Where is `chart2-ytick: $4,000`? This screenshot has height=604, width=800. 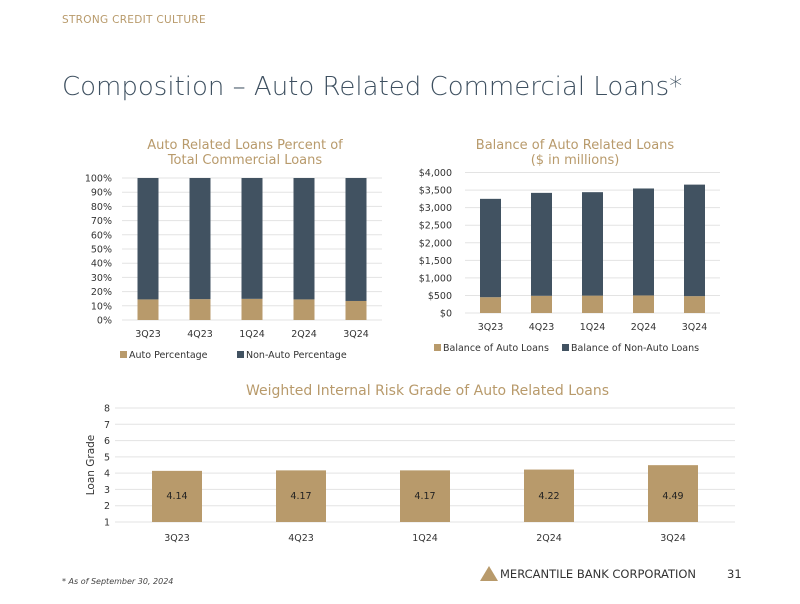
chart2-ytick: $4,000 is located at coordinates (435, 173).